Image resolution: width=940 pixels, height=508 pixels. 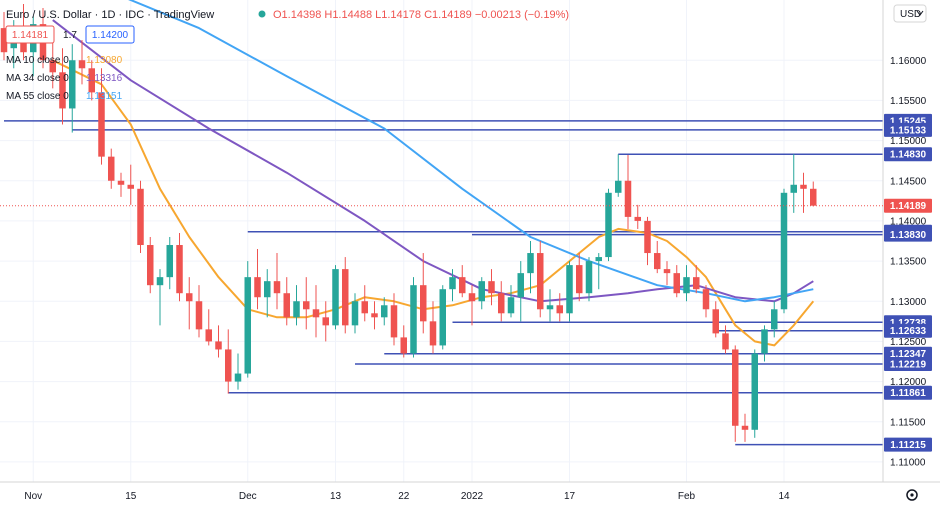 What do you see at coordinates (908, 382) in the screenshot?
I see `price-tick-label: 1.12000` at bounding box center [908, 382].